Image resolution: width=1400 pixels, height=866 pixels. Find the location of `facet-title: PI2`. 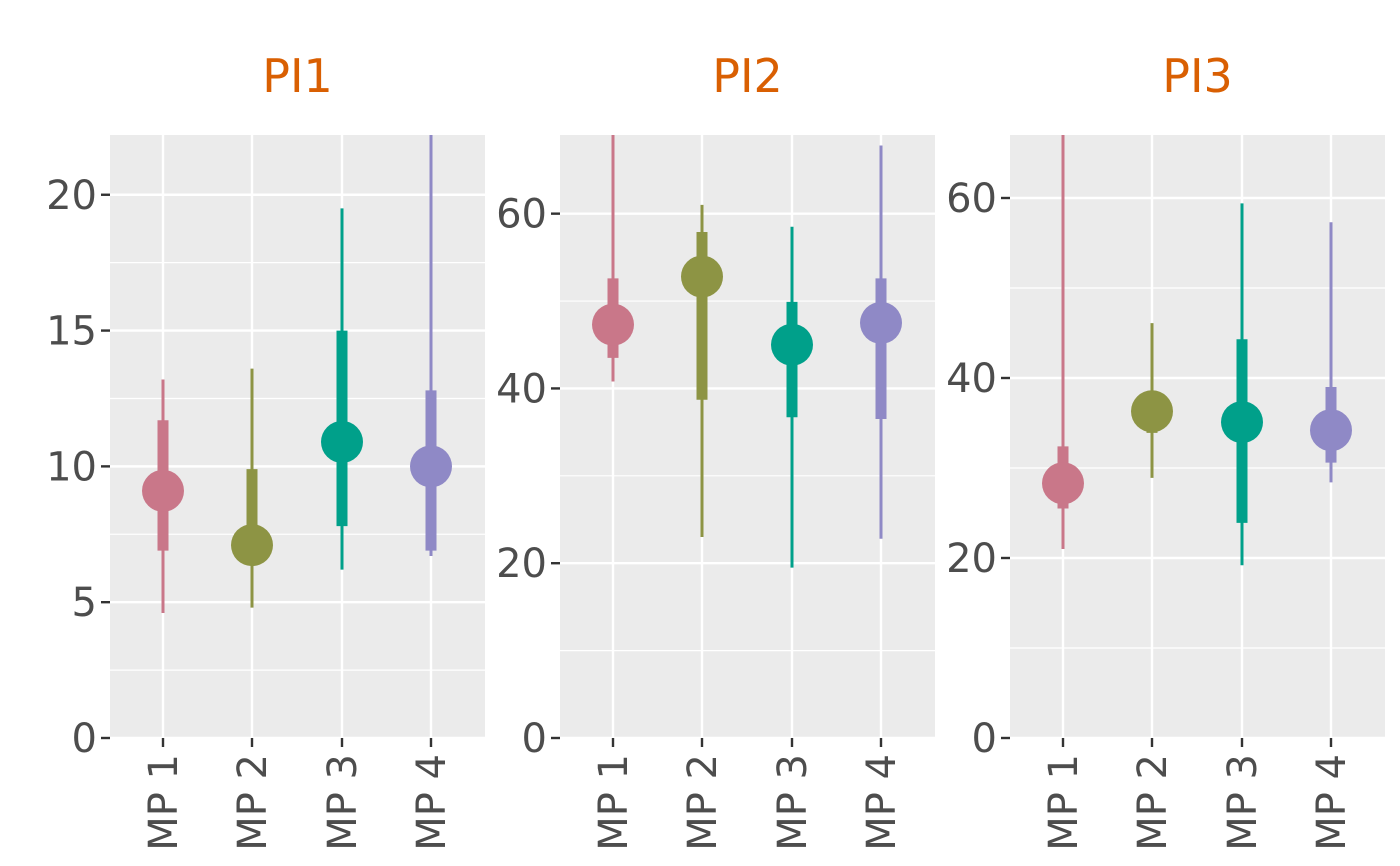

facet-title: PI2 is located at coordinates (747, 76).